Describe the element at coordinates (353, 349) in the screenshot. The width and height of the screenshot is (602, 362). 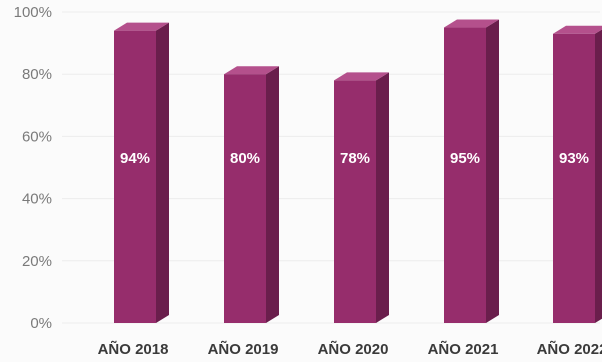
I see `x-category-label: AÑO 2020` at that location.